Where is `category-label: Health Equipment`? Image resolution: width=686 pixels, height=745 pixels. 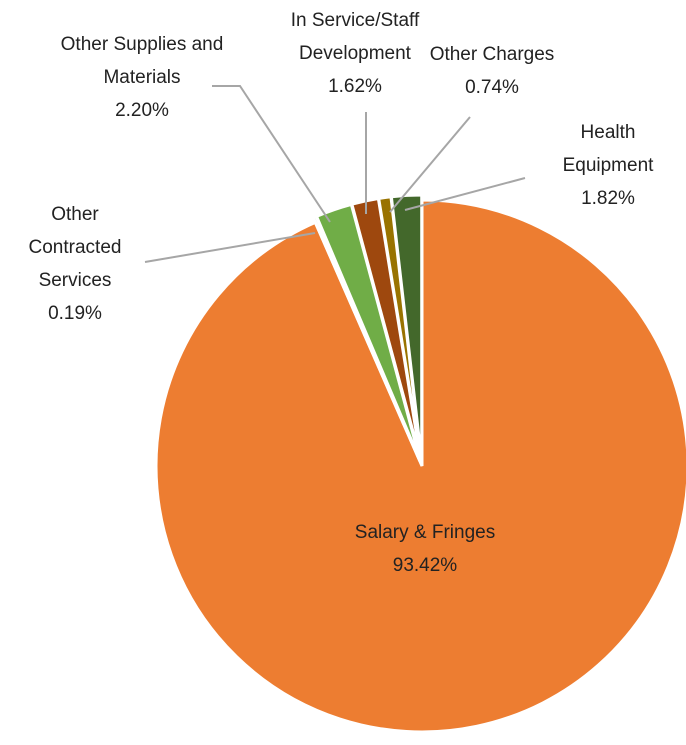 category-label: Health Equipment is located at coordinates (608, 149).